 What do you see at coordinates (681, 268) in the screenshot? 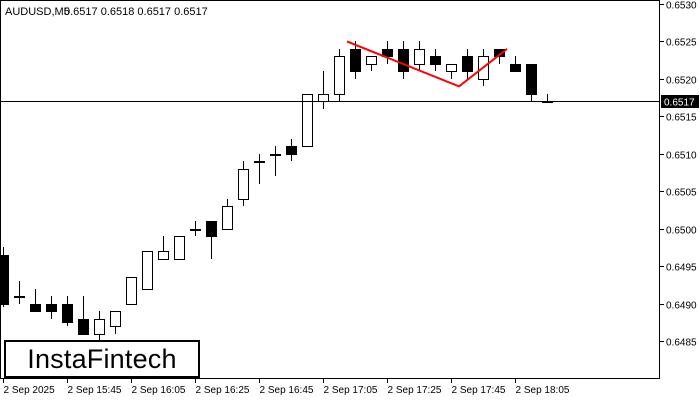
I see `y-tick-label: 0.6495` at bounding box center [681, 268].